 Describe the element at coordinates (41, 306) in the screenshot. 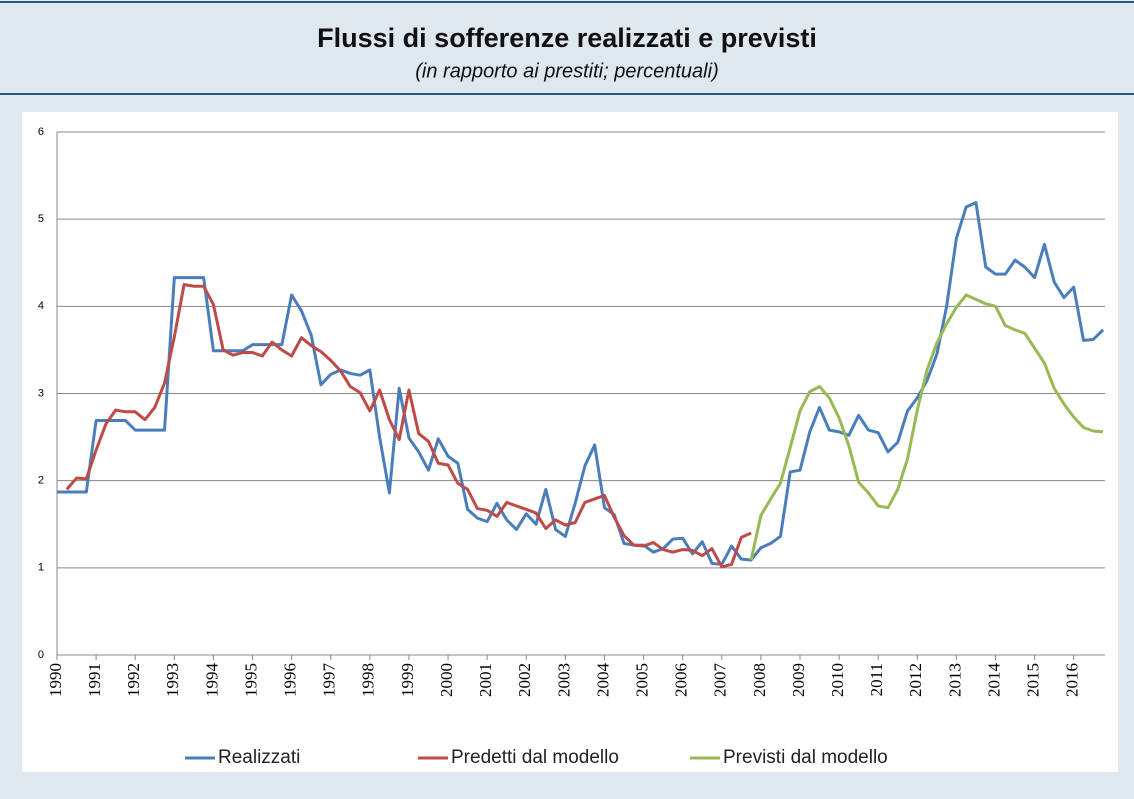

I see `y-tick-label: 4` at that location.